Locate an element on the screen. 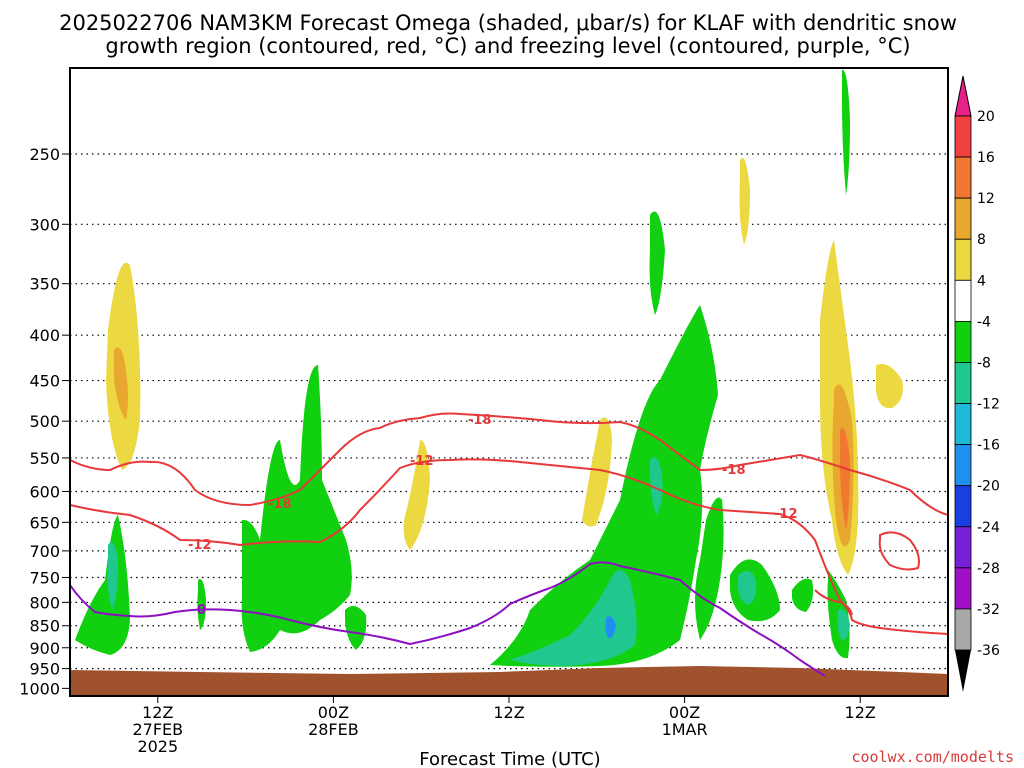  x-tick-date-label: 2025 is located at coordinates (157, 746).